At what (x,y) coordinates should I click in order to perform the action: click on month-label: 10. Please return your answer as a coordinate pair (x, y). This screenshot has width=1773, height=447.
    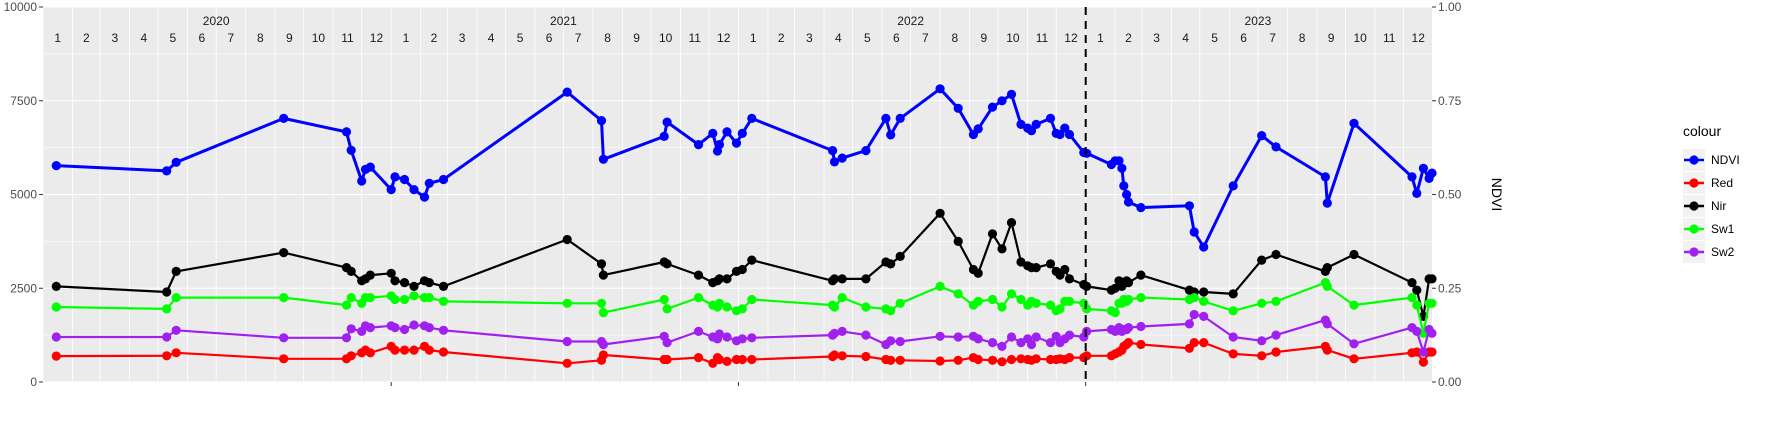
    Looking at the image, I should click on (319, 38).